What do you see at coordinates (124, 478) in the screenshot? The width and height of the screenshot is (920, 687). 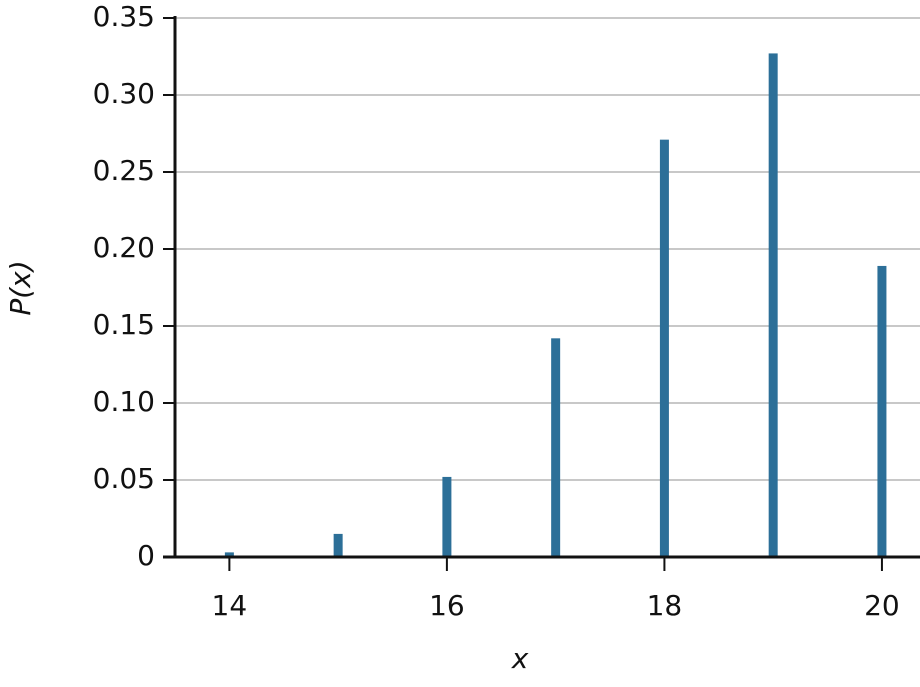 I see `y-tick-label: 0.05` at bounding box center [124, 478].